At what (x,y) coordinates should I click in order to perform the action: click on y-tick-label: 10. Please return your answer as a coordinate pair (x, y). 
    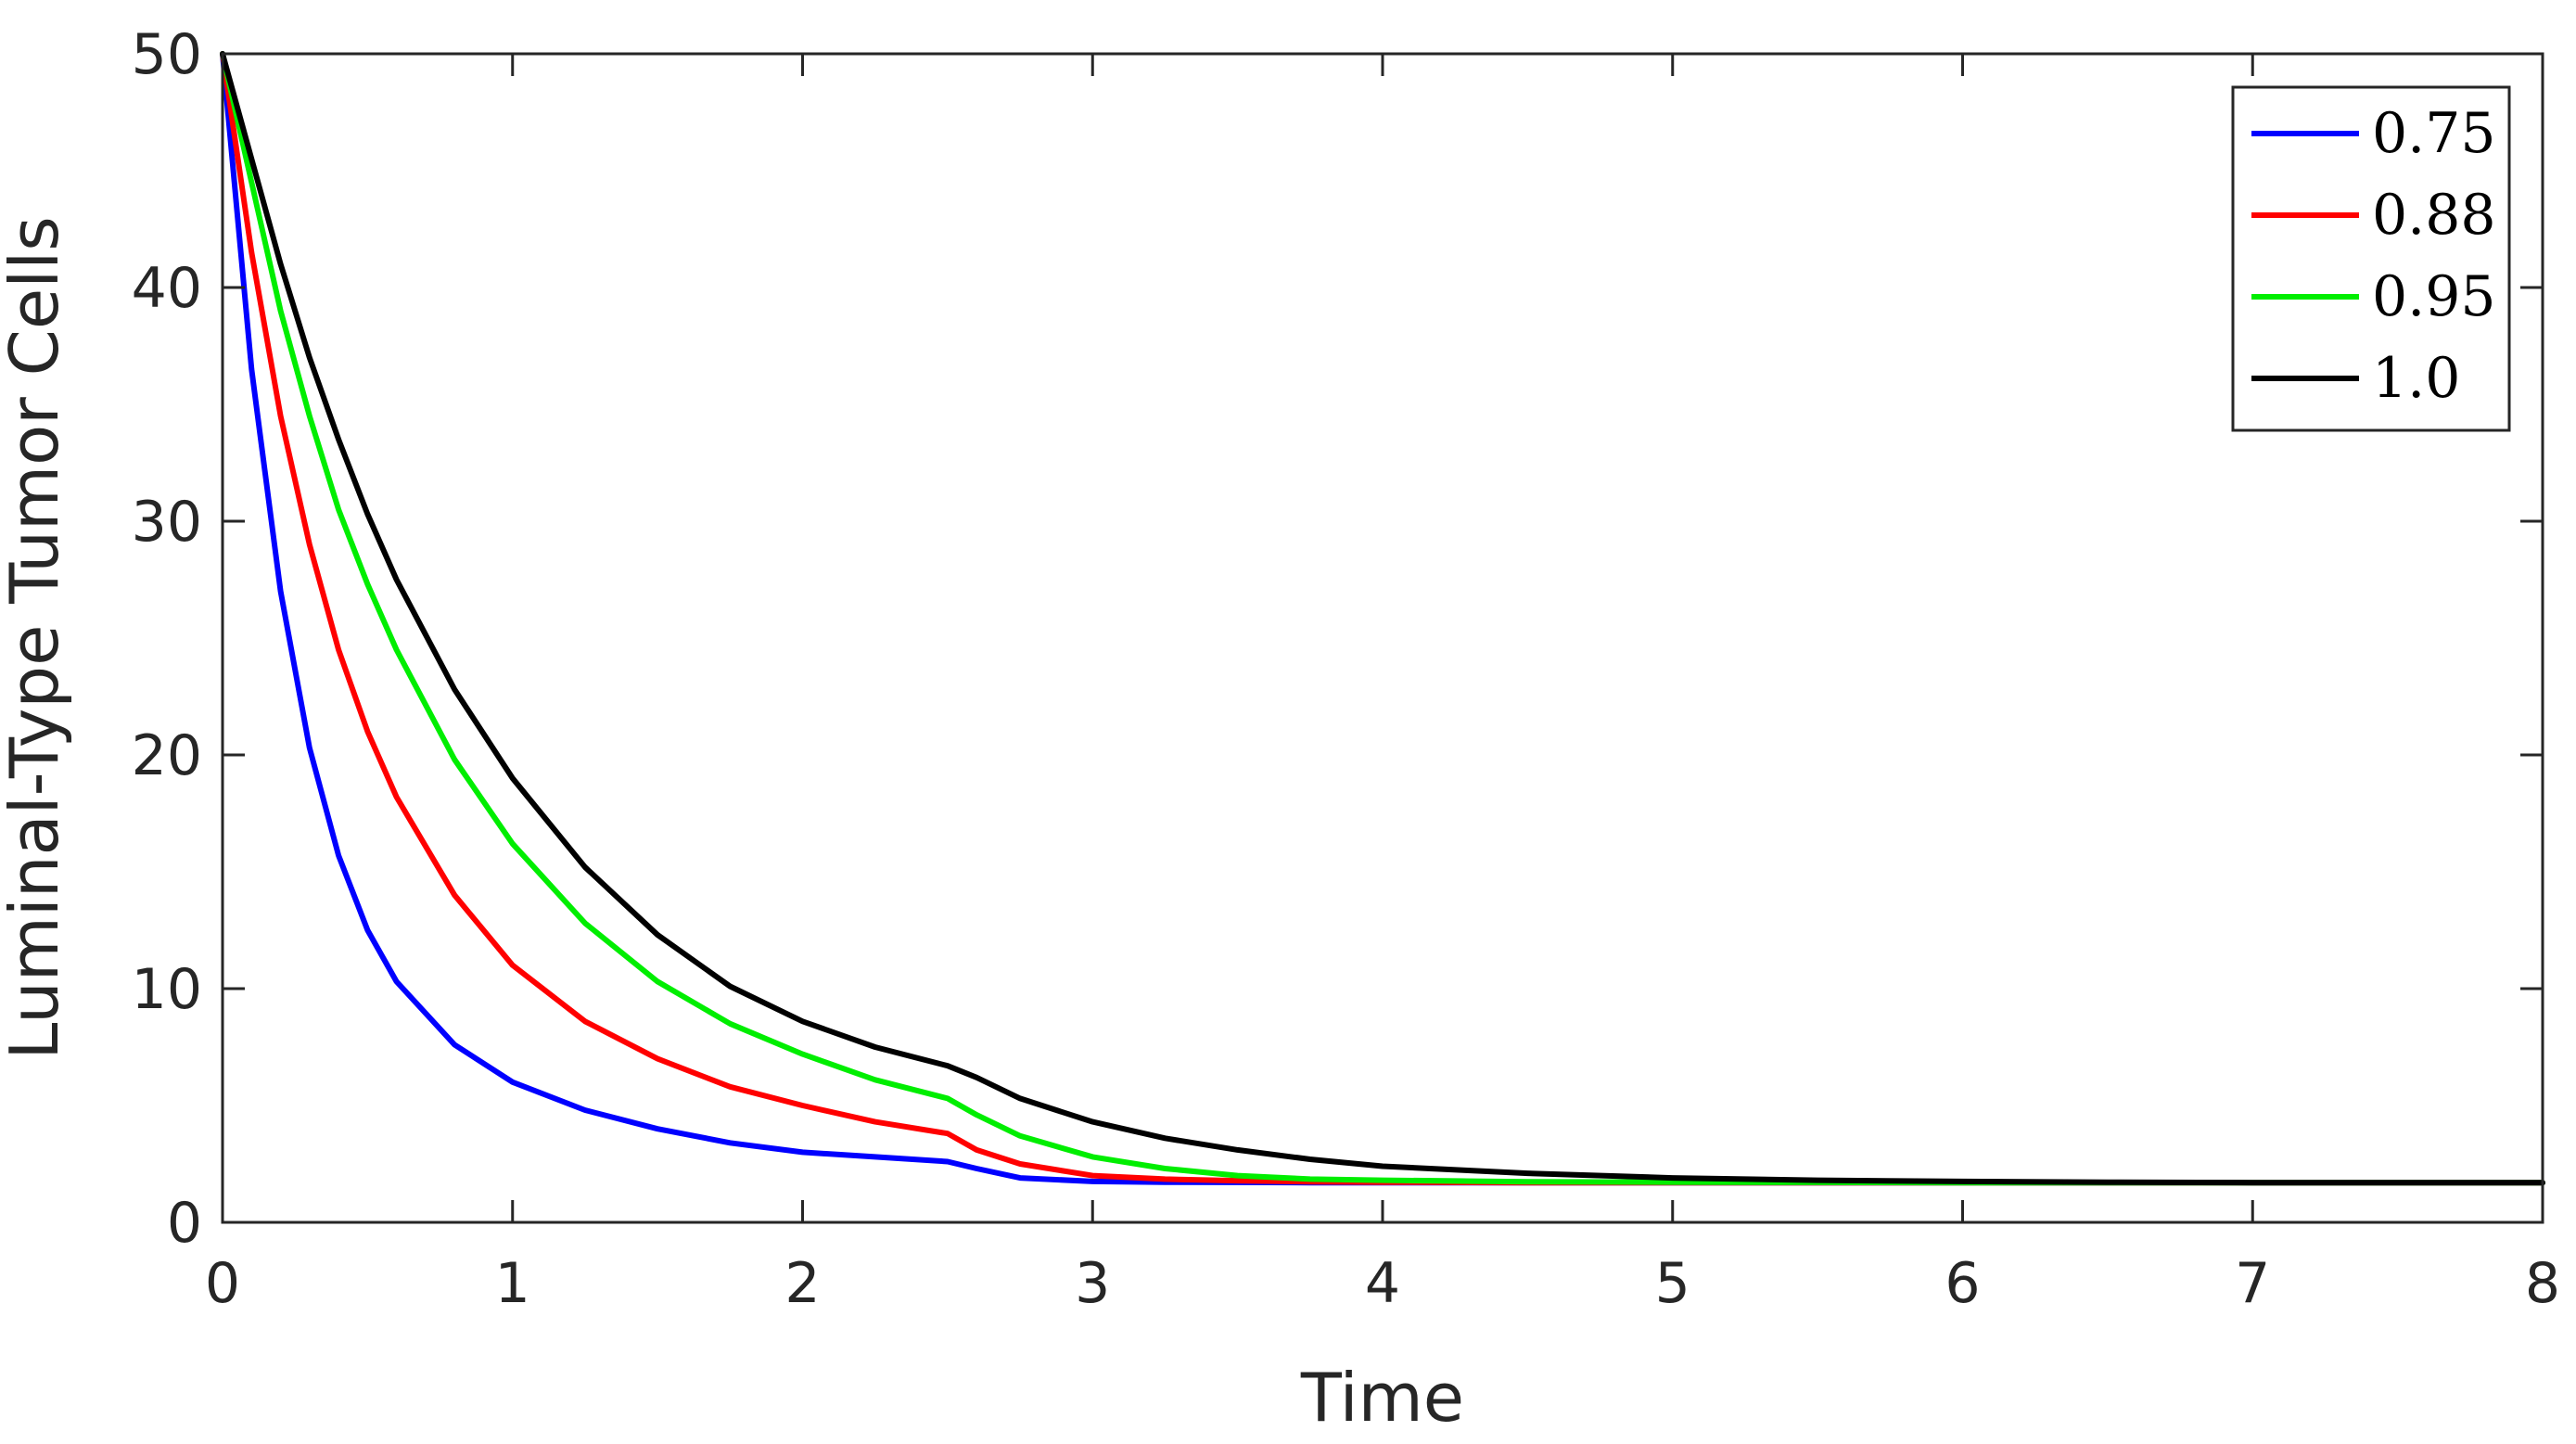
    Looking at the image, I should click on (167, 990).